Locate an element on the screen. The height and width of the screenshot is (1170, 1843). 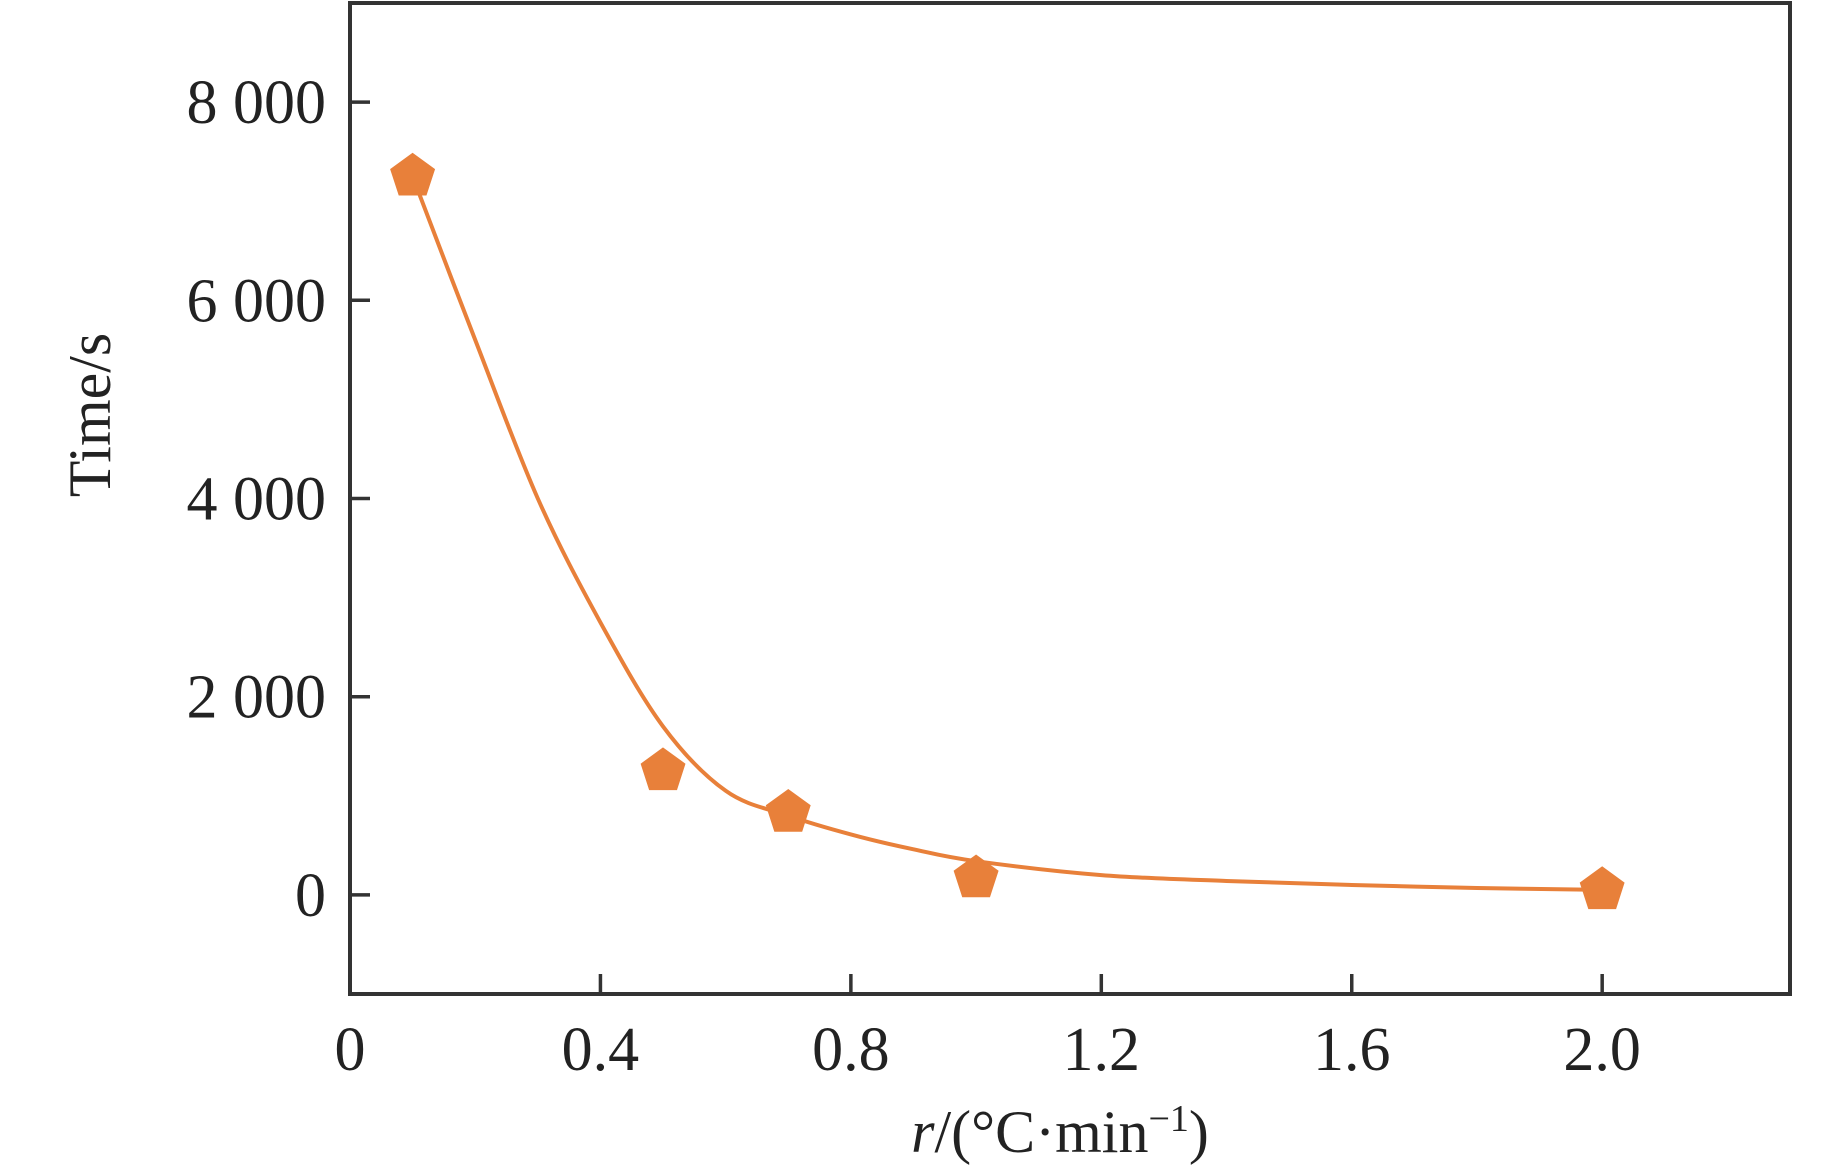
x-axis-unit-exponent: −1 is located at coordinates (1168, 1119).